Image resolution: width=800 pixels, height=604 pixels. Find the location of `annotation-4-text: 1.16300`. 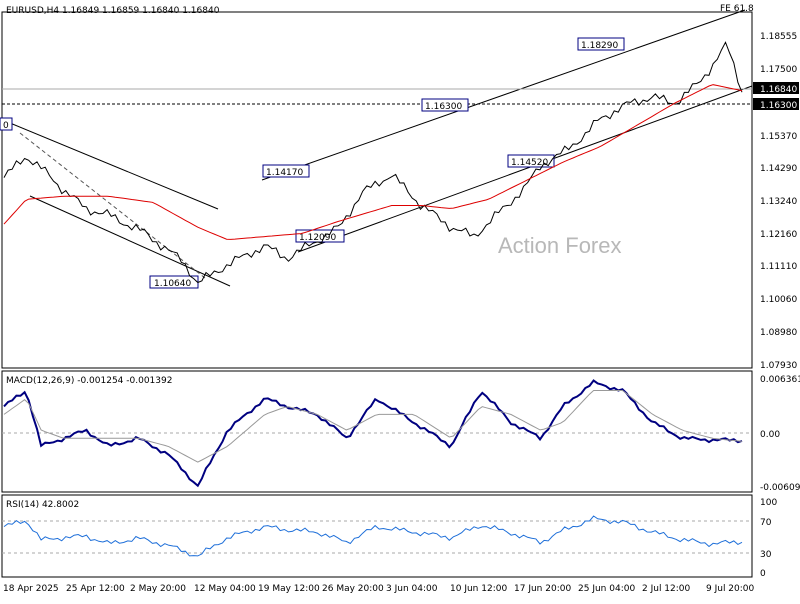

annotation-4-text: 1.16300 is located at coordinates (443, 107).